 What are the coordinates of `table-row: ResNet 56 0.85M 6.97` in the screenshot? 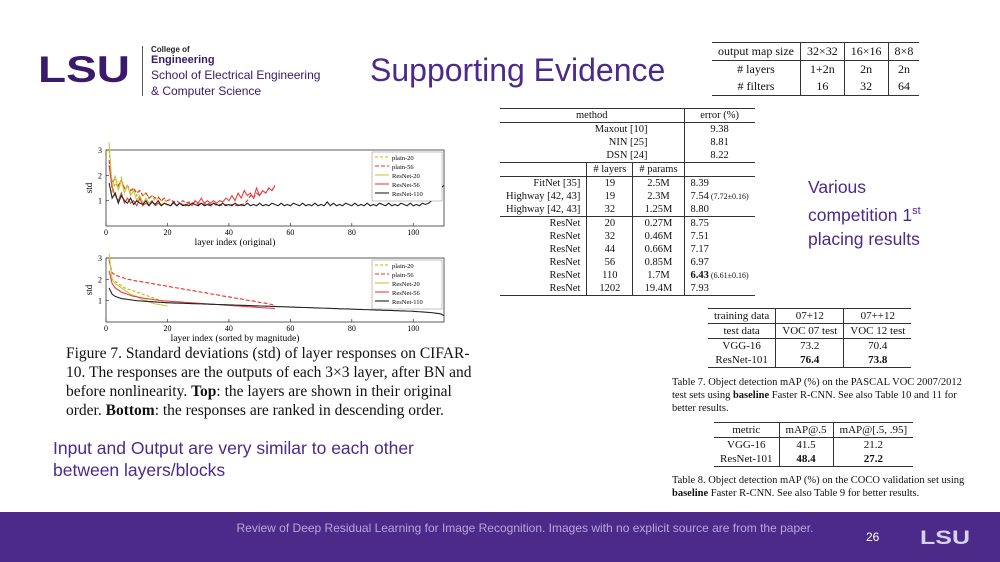 It's located at (627, 262).